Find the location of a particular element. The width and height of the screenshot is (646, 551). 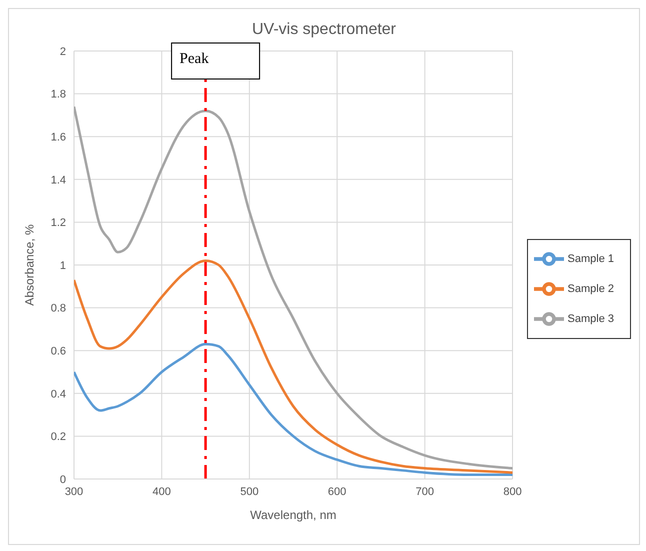

callout-box: Peak is located at coordinates (215, 61).